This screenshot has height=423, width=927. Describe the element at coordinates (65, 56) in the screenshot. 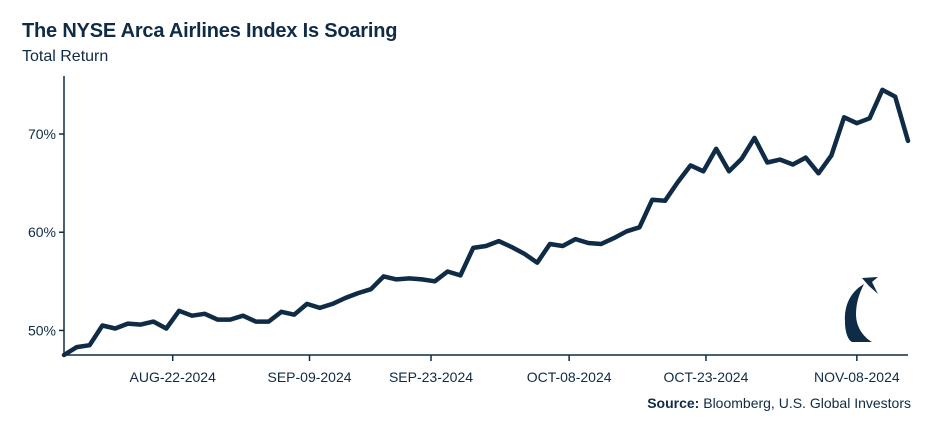

I see `chart-subtitle: Total Return` at that location.